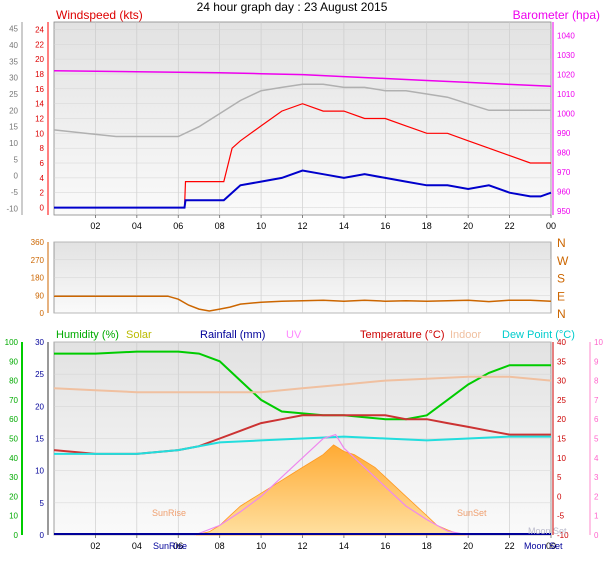 This screenshot has width=608, height=561. Describe the element at coordinates (39, 44) in the screenshot. I see `windspeed-tick-label: 22` at that location.